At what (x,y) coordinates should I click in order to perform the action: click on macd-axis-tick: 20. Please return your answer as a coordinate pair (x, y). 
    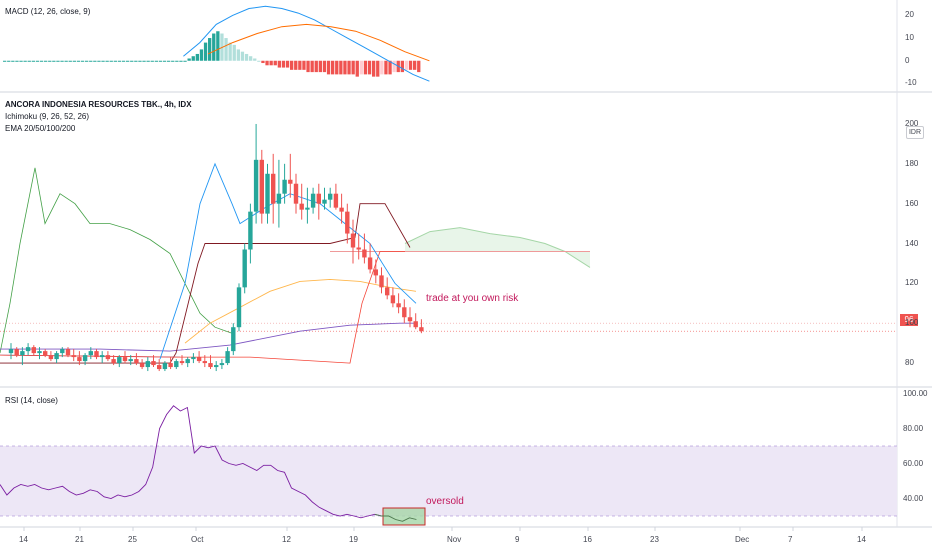
    Looking at the image, I should click on (909, 15).